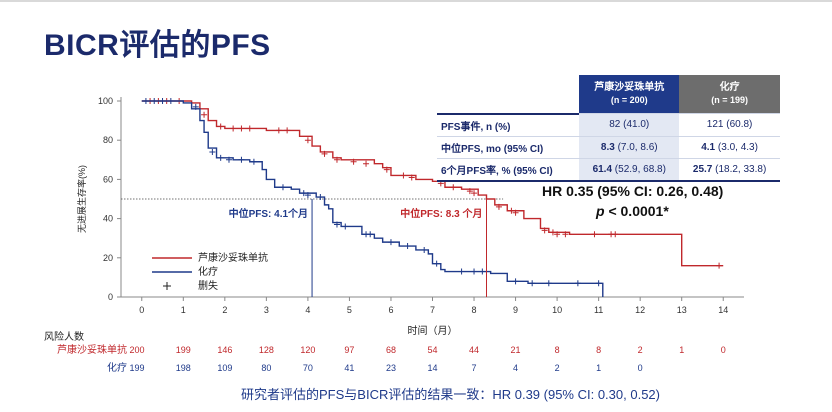 The width and height of the screenshot is (832, 412). Describe the element at coordinates (208, 285) in the screenshot. I see `legend-label: 删失` at that location.